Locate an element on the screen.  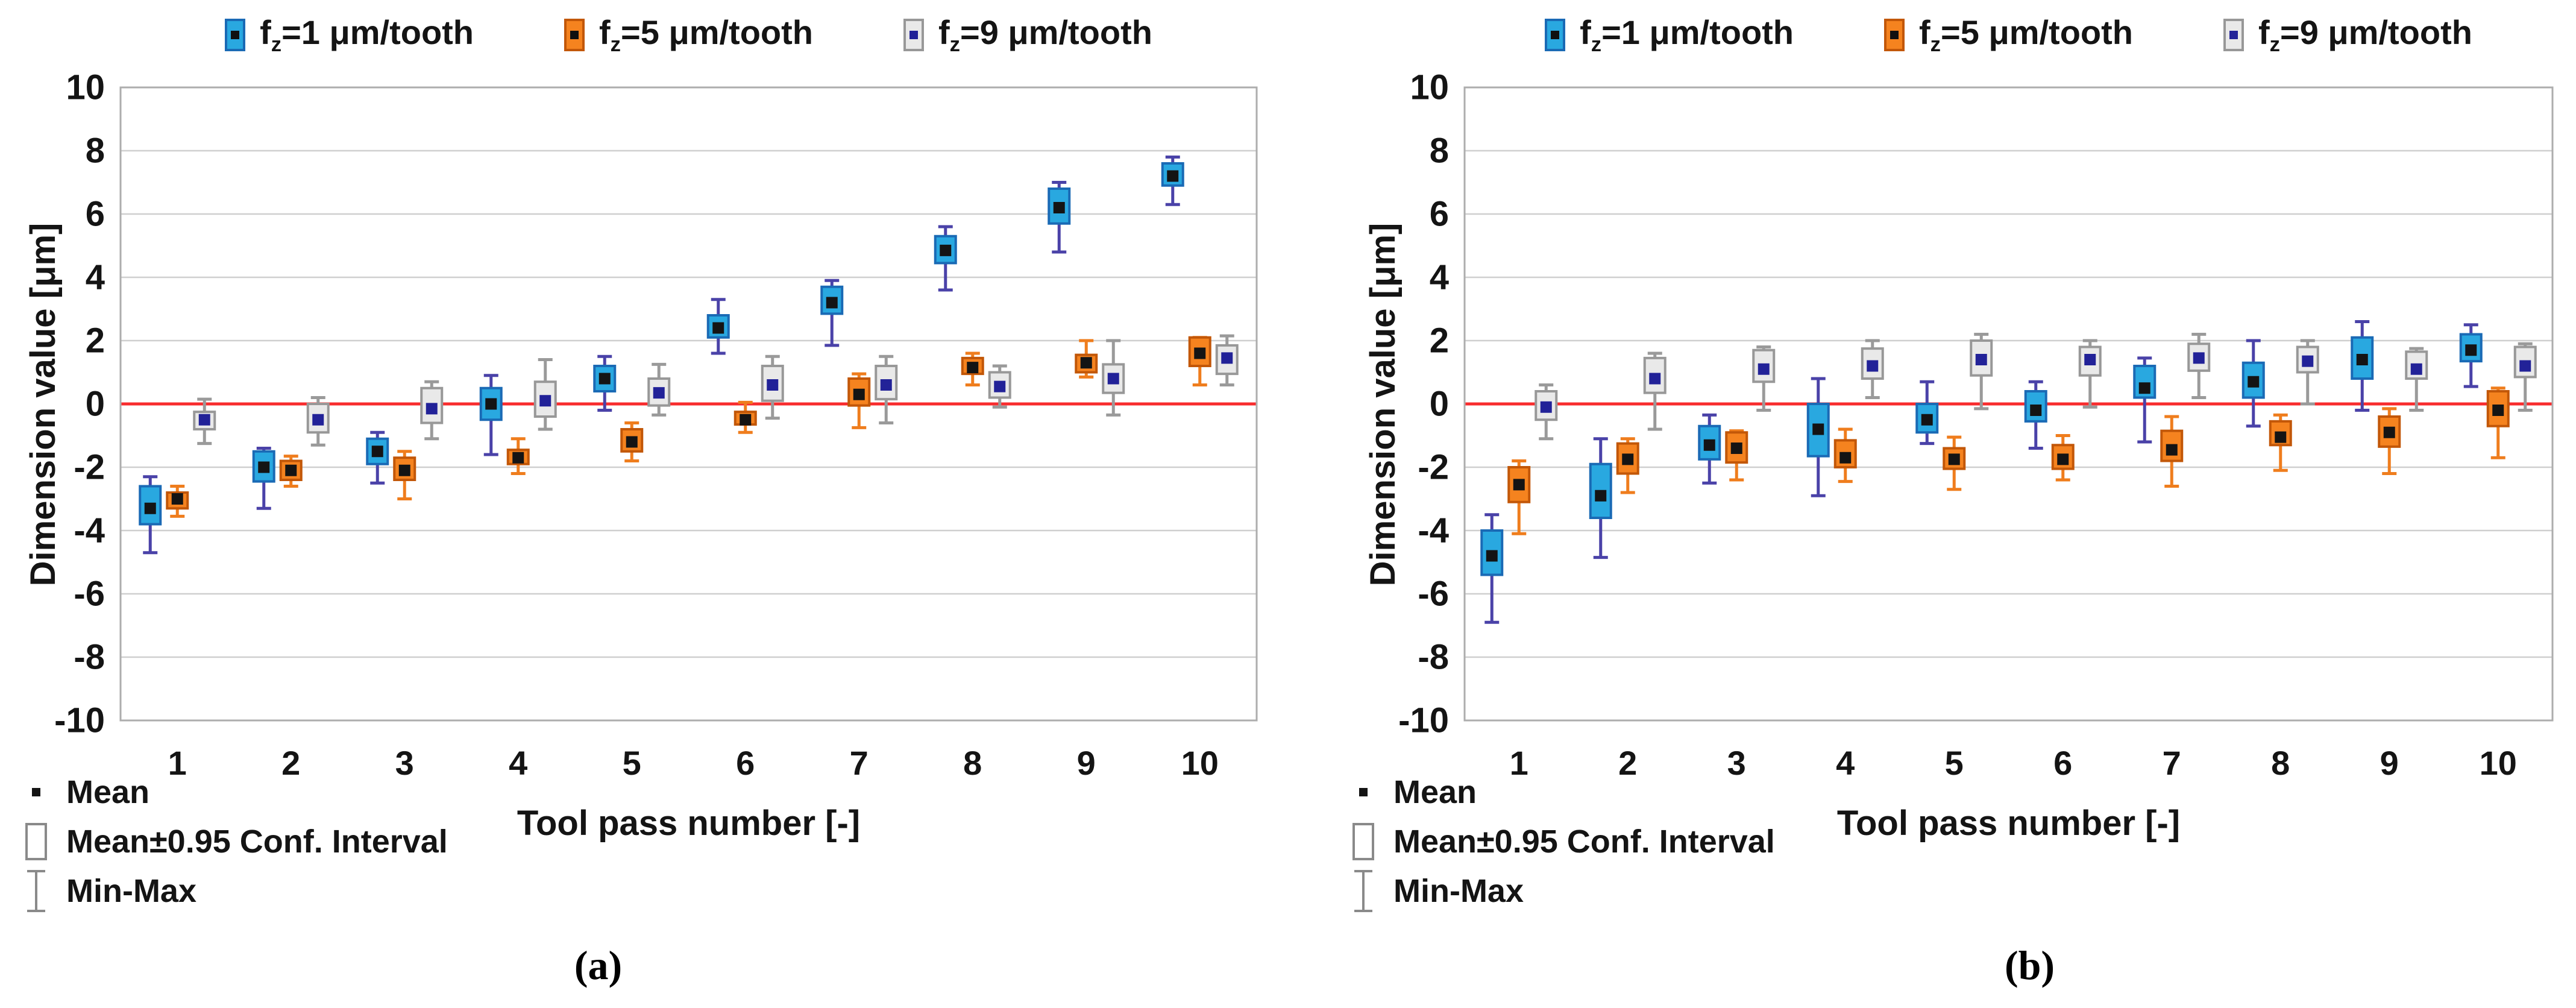
y-tick-label-b--4: -4 is located at coordinates (1433, 531).